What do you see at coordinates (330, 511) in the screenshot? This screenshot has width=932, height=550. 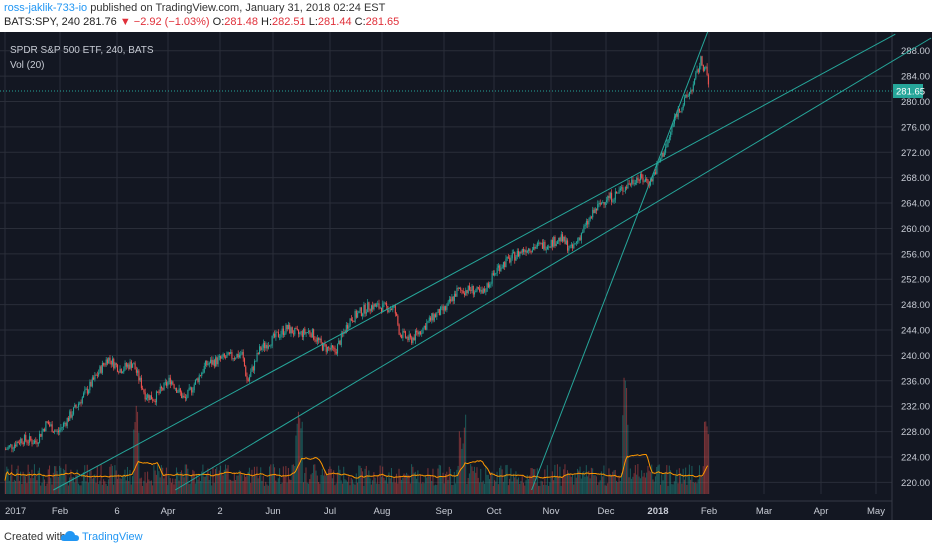 I see `x-tick-label: Jul` at bounding box center [330, 511].